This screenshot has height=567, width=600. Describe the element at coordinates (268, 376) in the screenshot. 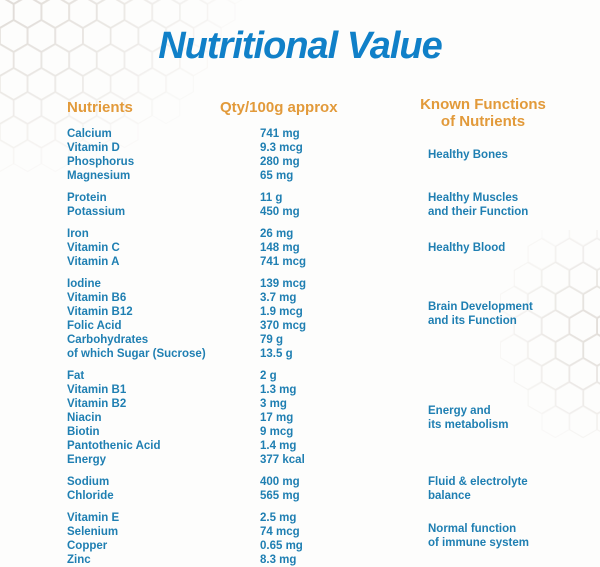

I see `nutrient-qty: 2 g` at that location.